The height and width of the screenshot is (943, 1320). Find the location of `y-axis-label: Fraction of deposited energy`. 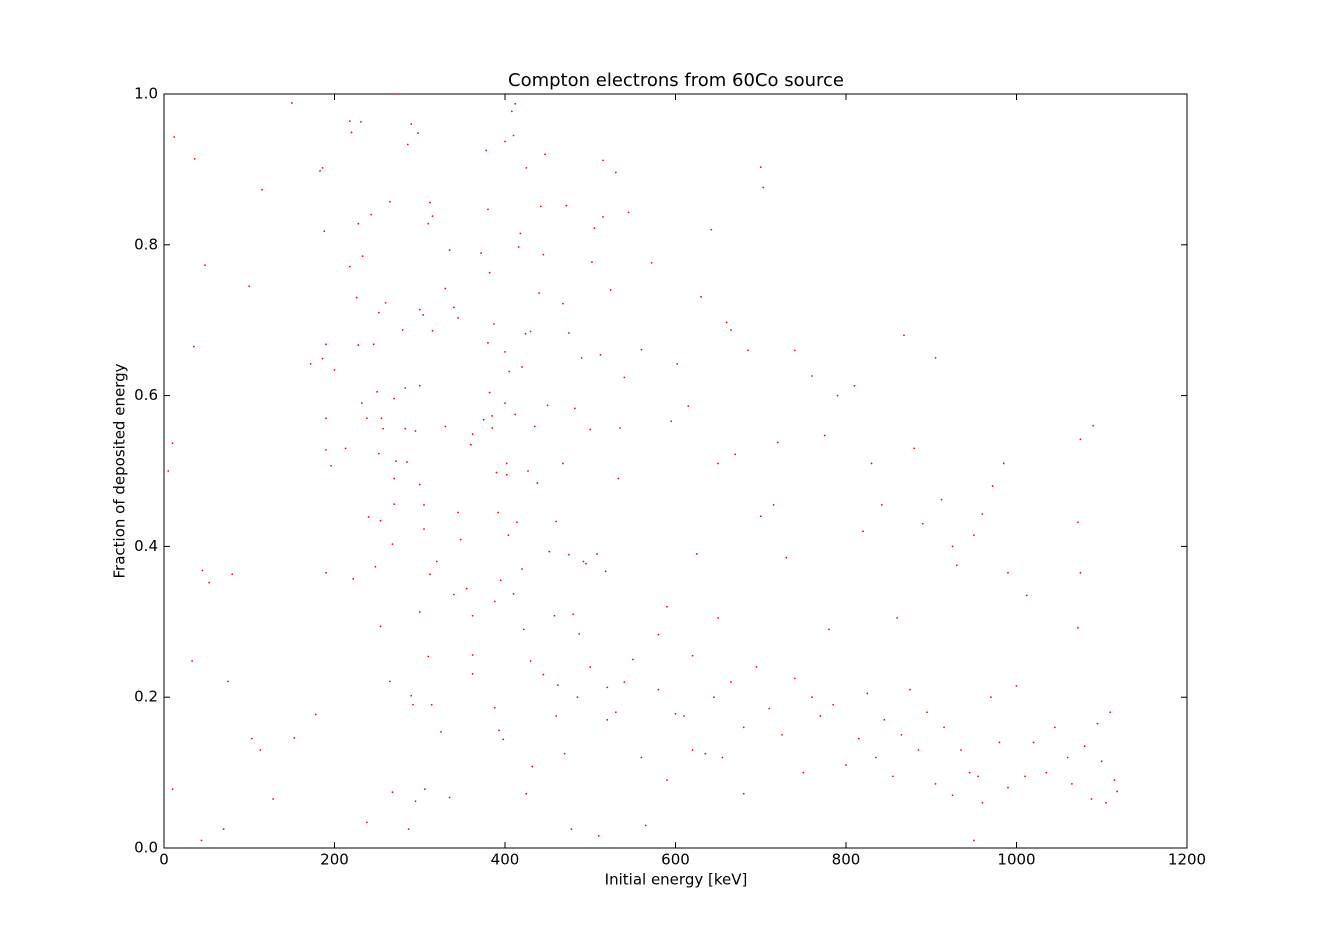

y-axis-label: Fraction of deposited energy is located at coordinates (120, 470).